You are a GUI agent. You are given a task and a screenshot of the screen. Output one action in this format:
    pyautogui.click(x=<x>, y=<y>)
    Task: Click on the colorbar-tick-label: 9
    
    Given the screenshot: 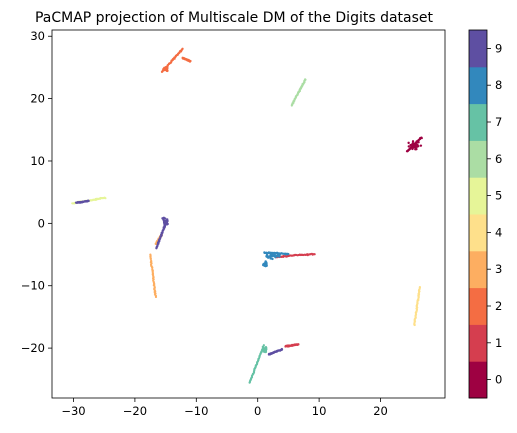 What is the action you would take?
    pyautogui.click(x=498, y=48)
    